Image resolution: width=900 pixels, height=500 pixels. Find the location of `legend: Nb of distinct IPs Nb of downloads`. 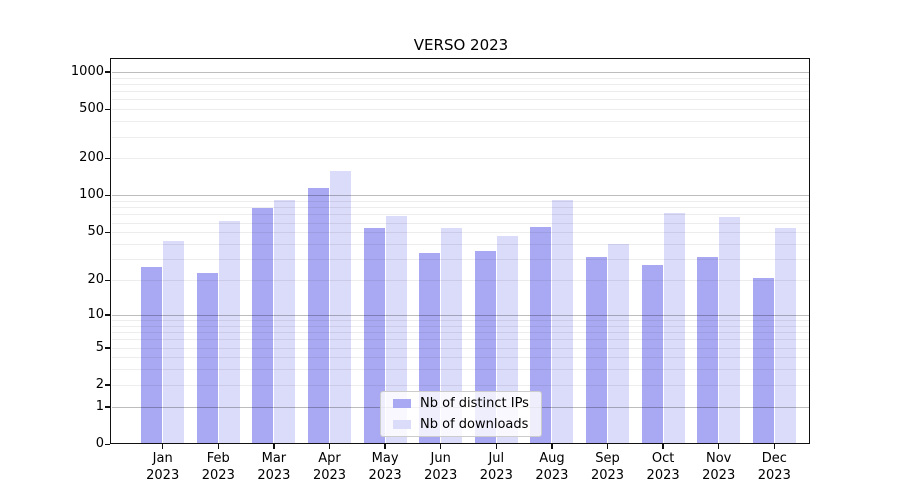

legend: Nb of distinct IPs Nb of downloads is located at coordinates (461, 414).